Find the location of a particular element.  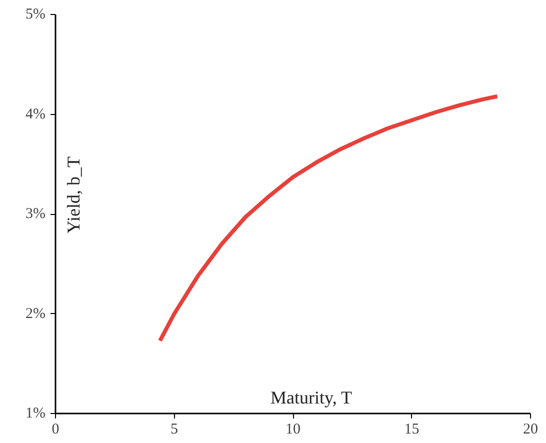

x-axis-title: Maturity, T is located at coordinates (311, 398).